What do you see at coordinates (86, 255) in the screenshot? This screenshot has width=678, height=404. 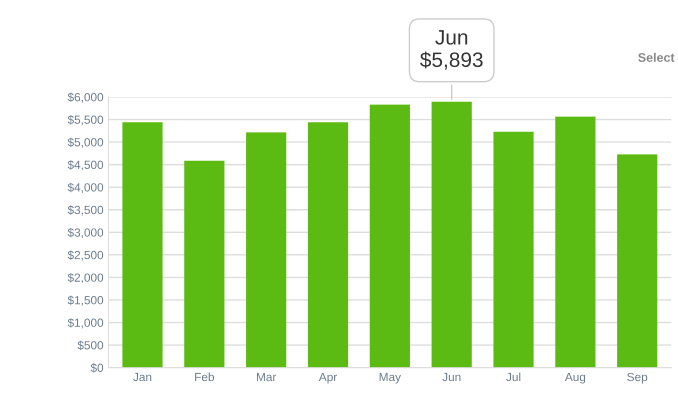 I see `y-tick-label: $2,500` at bounding box center [86, 255].